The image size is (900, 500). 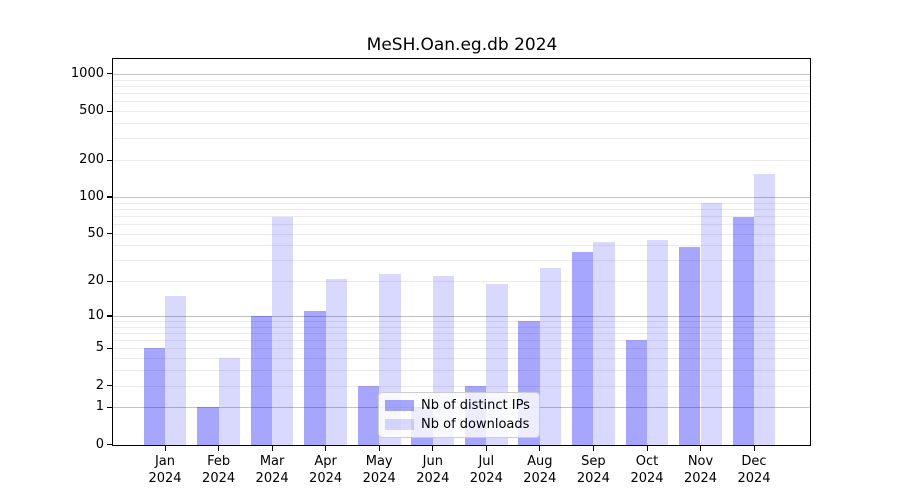 I want to click on x-tick-label-aug: Aug 2024, so click(x=540, y=470).